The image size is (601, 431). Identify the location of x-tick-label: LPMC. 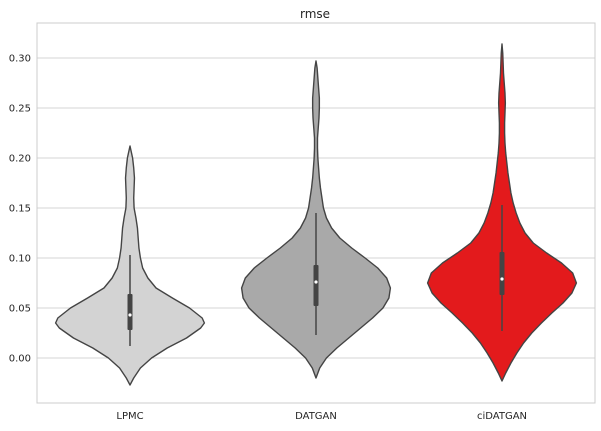
(129, 416).